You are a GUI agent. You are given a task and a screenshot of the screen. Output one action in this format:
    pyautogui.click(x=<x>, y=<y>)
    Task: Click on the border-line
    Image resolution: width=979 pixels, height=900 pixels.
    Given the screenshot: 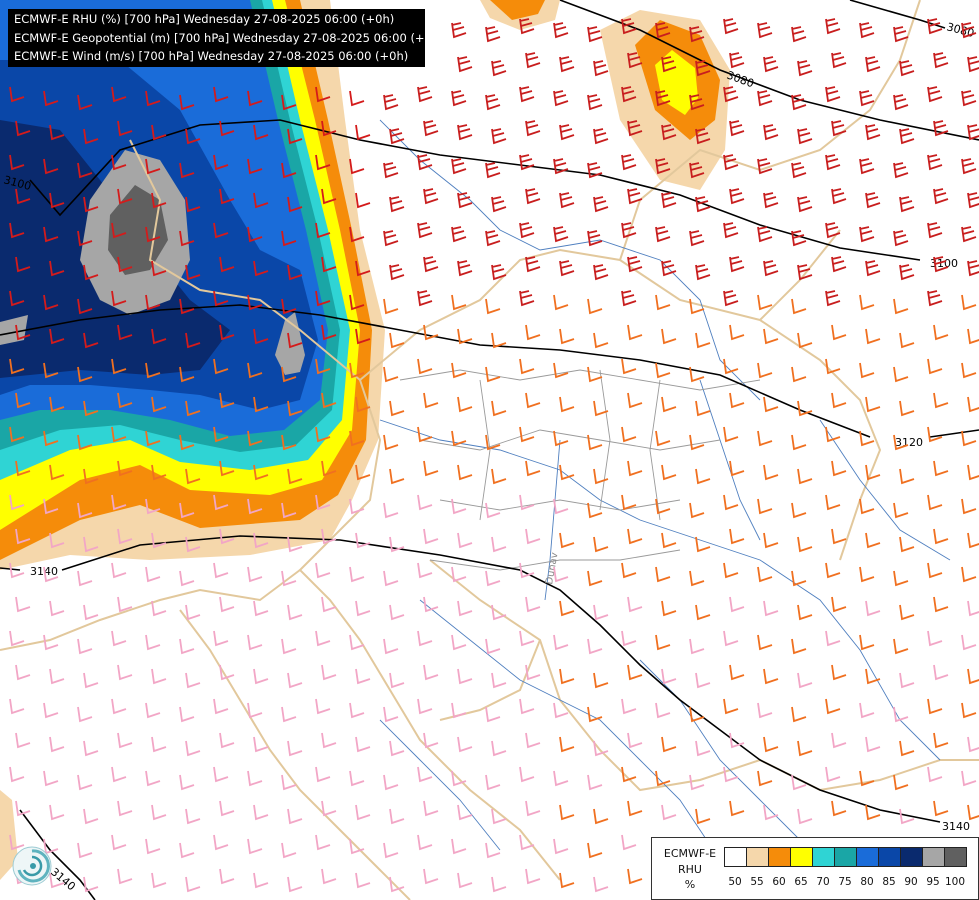 What is the action you would take?
    pyautogui.click(x=295, y=754)
    